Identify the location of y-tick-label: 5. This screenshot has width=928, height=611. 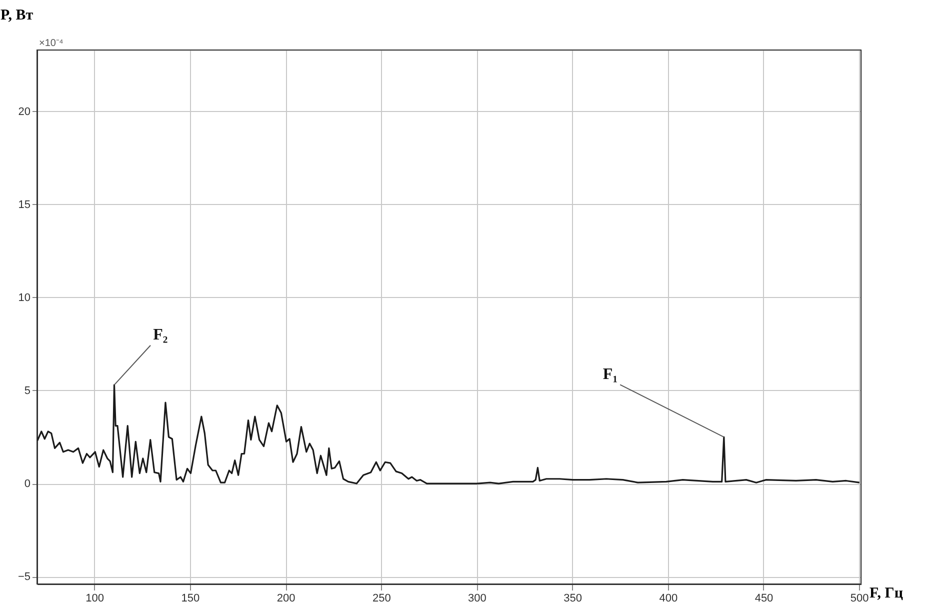
(27, 390).